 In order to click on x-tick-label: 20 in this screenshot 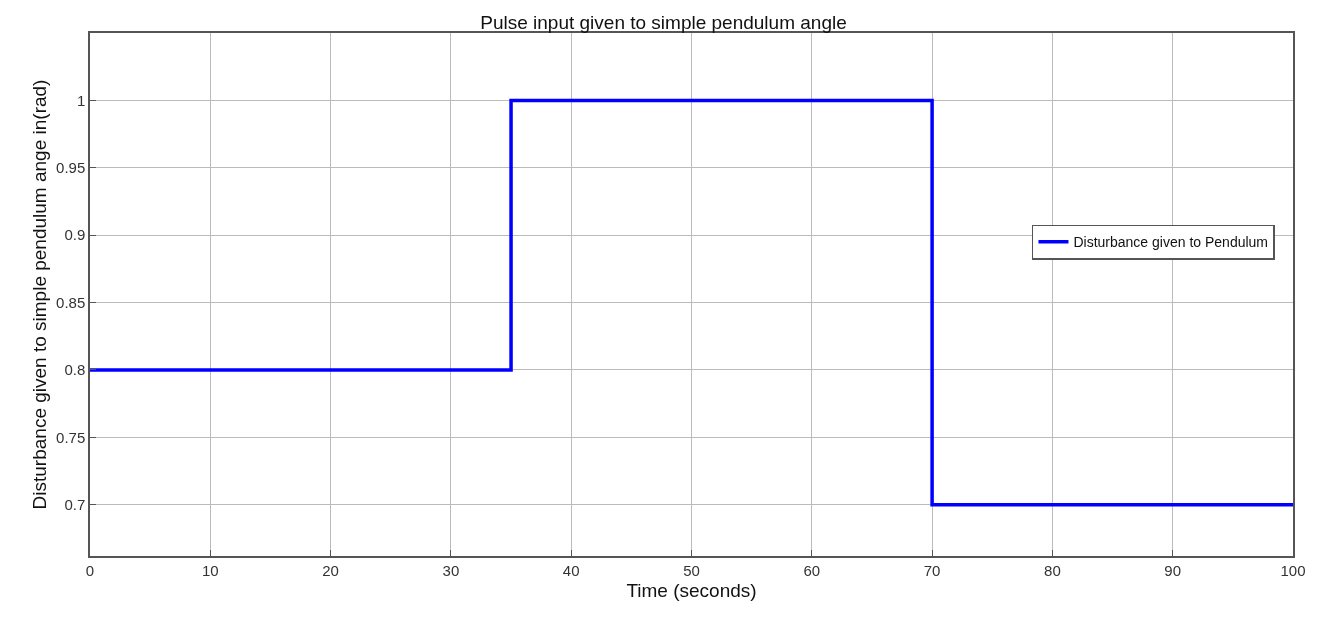, I will do `click(330, 570)`.